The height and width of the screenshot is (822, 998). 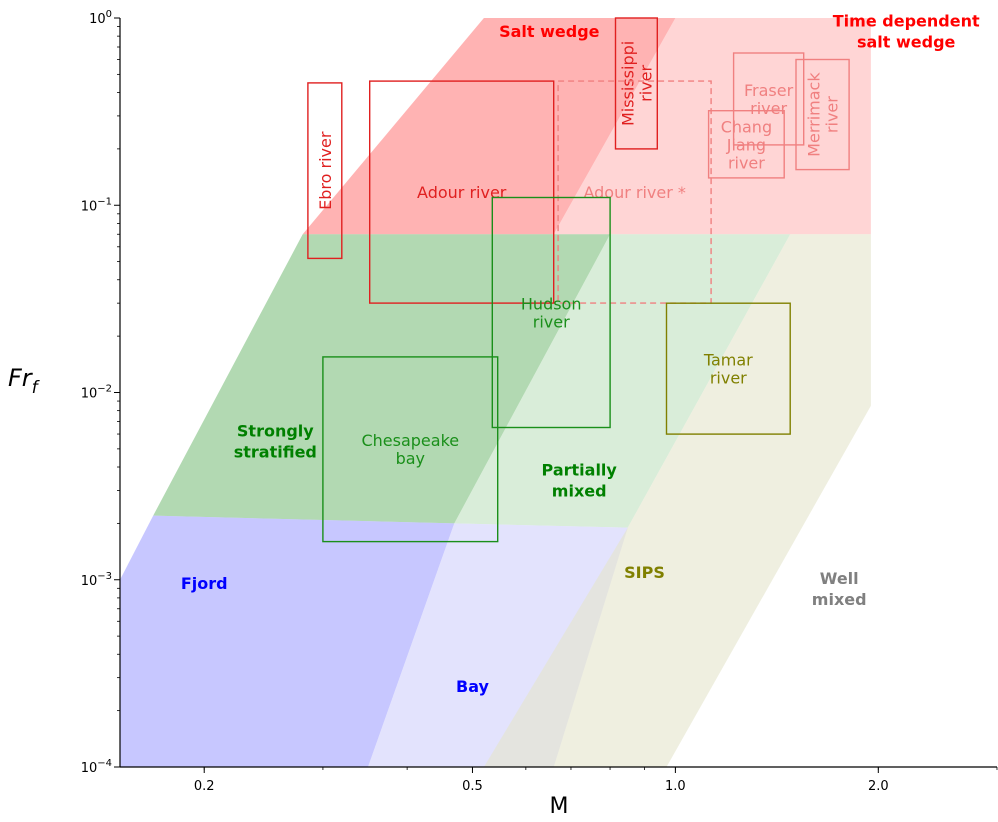 I want to click on y-tick-label: 10⁻⁴, so click(x=96, y=767).